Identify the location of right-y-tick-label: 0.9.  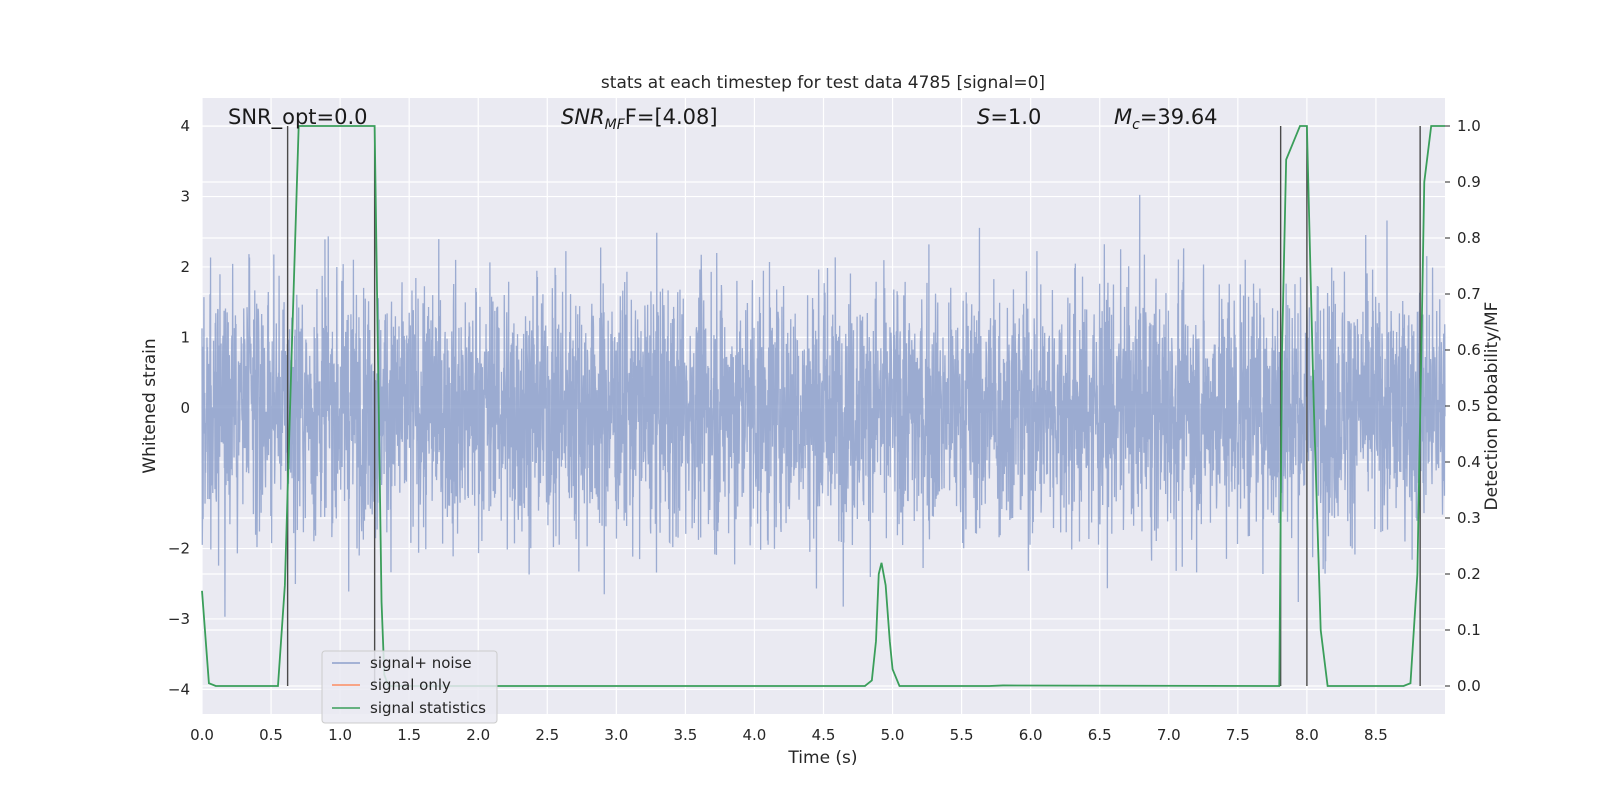
(1469, 182).